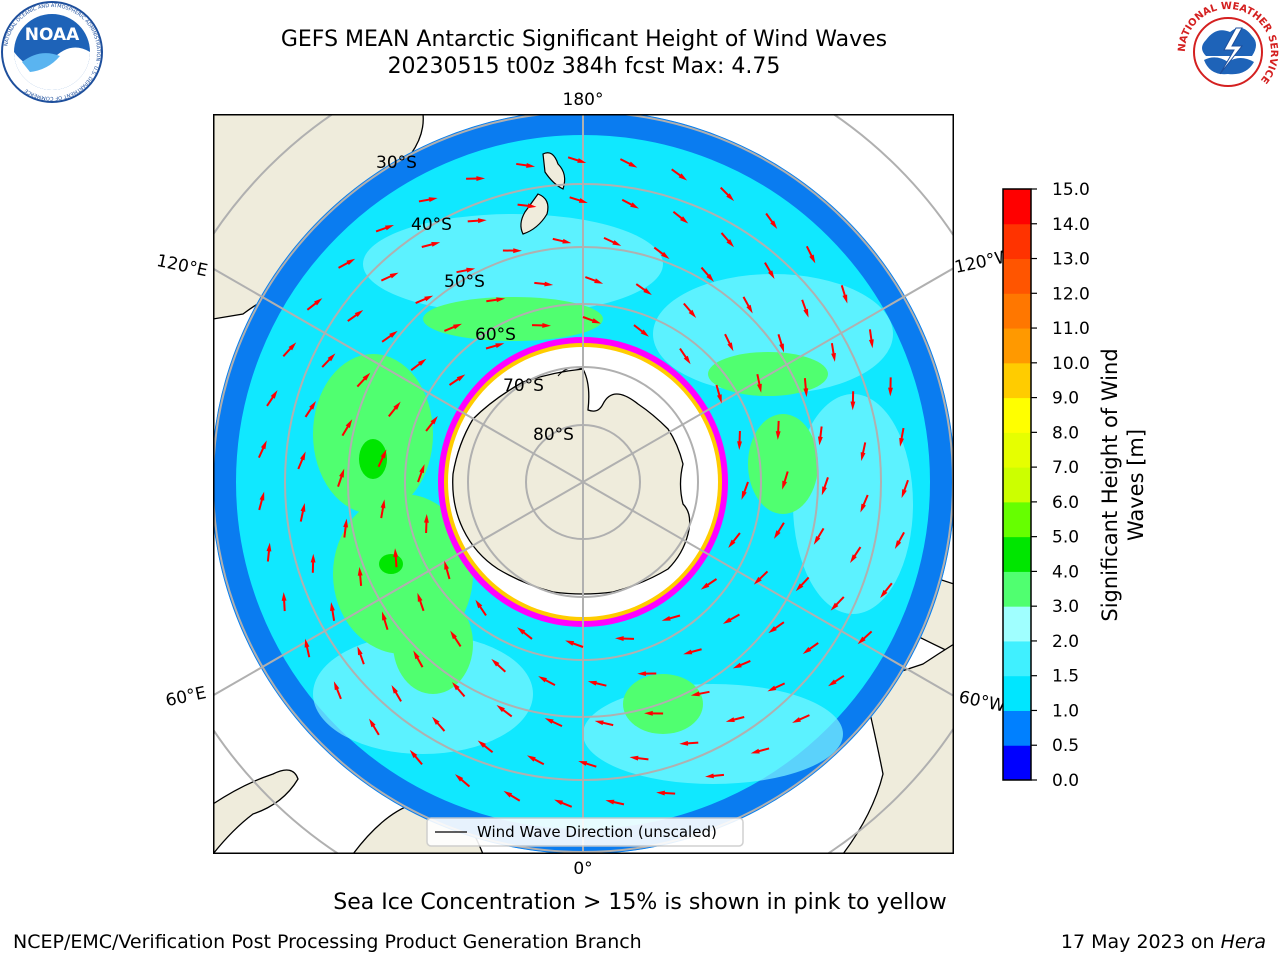  What do you see at coordinates (1228, 51) in the screenshot?
I see `nws-logo-icon: NATIONAL WEATHER SERVICE` at bounding box center [1228, 51].